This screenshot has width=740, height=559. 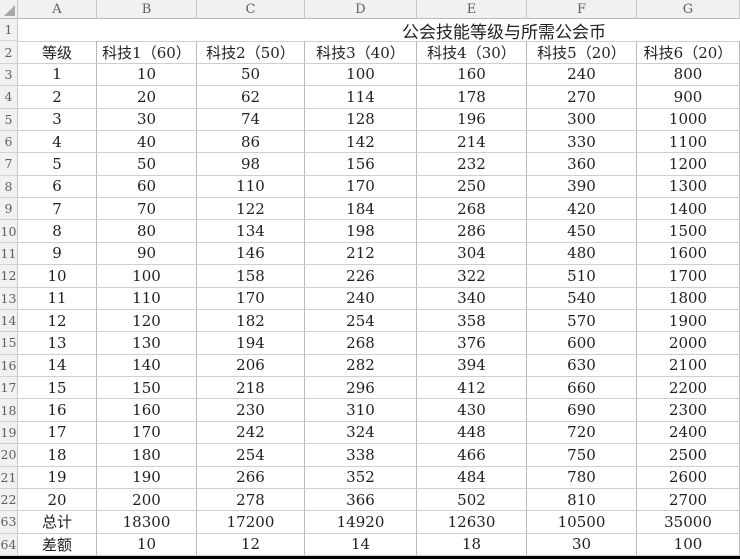 What do you see at coordinates (251, 186) in the screenshot?
I see `cell-c8: 110` at bounding box center [251, 186].